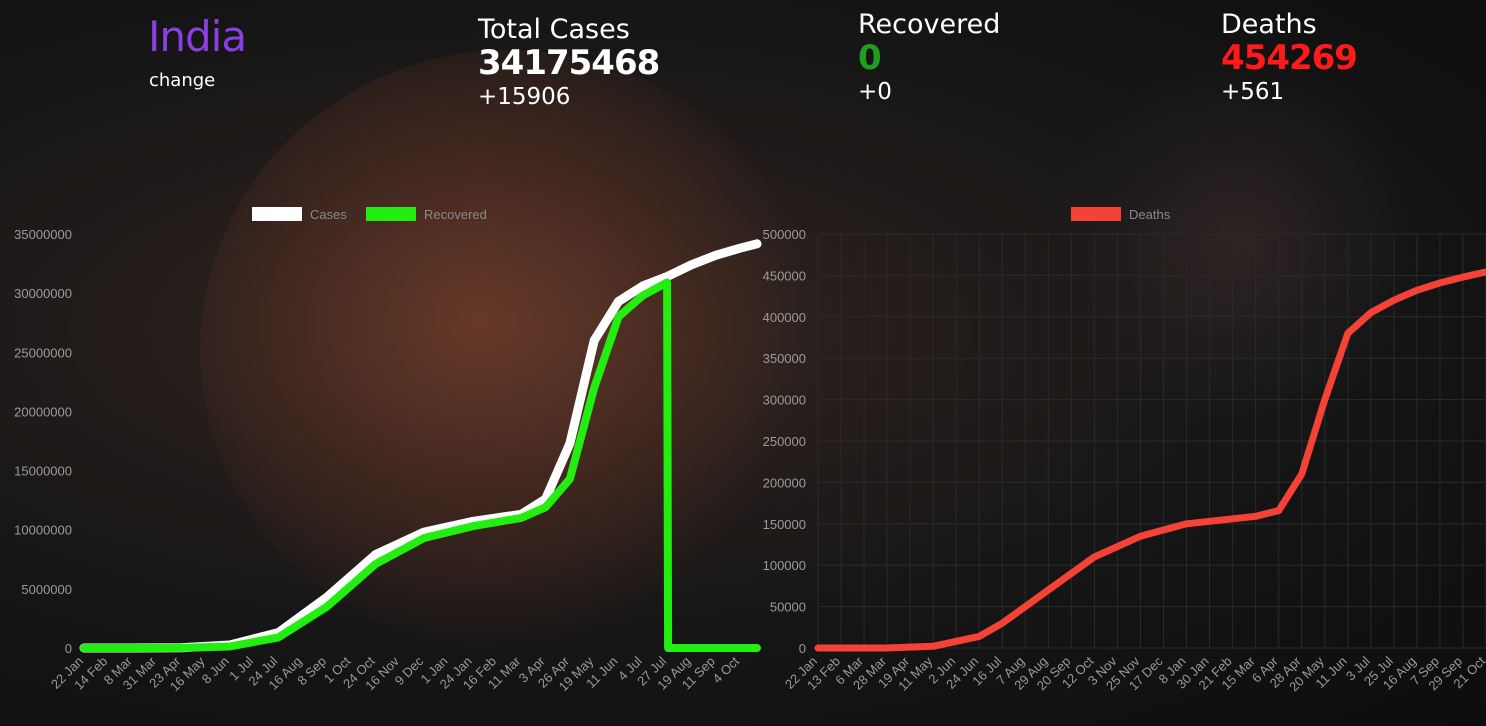  Describe the element at coordinates (788, 607) in the screenshot. I see `y-tick-label: 50000` at that location.